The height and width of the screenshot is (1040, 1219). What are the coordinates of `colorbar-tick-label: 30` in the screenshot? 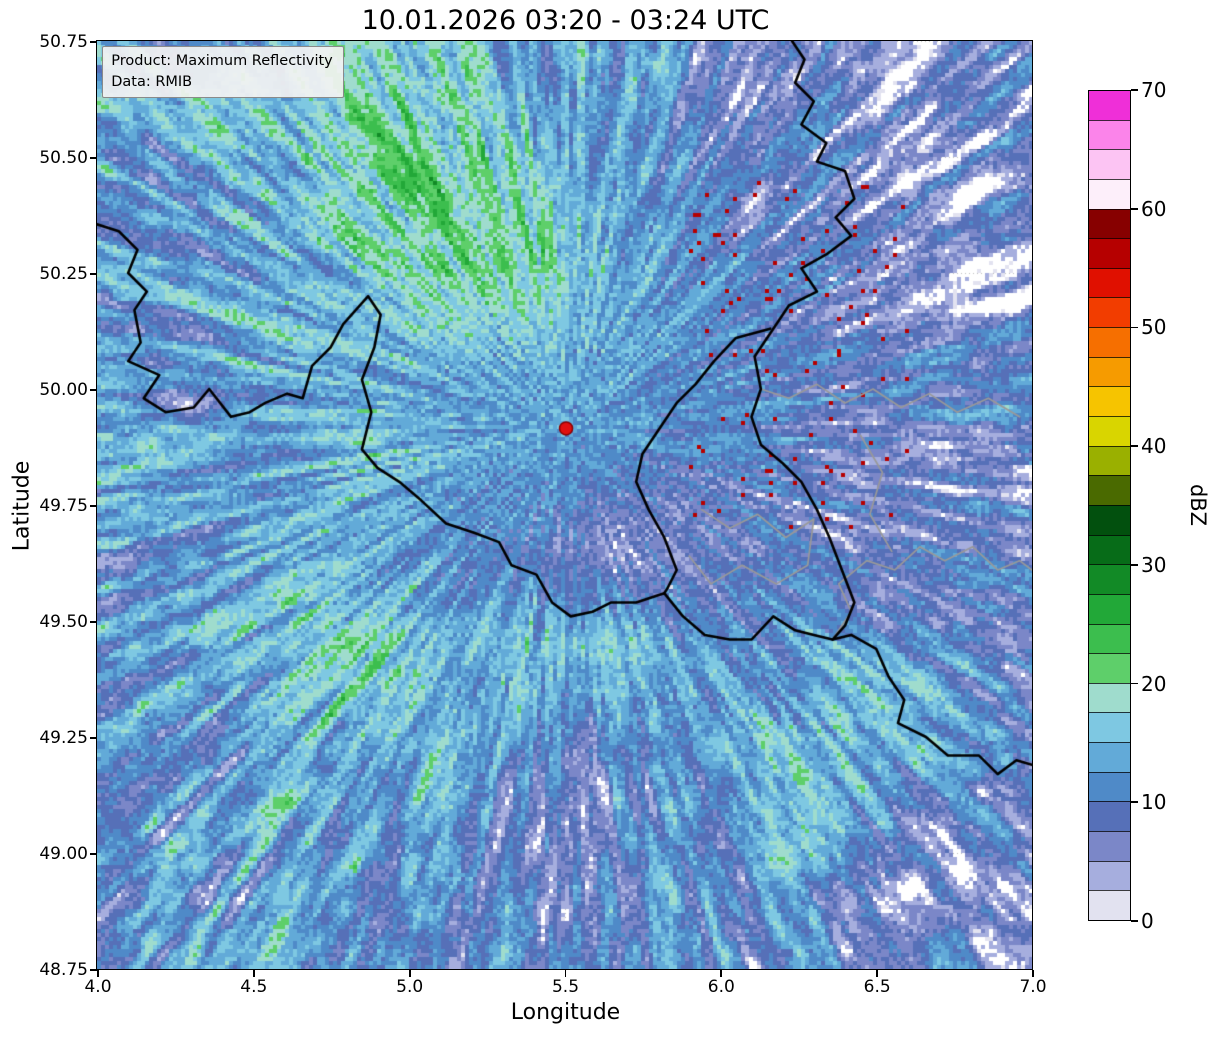 It's located at (1154, 564).